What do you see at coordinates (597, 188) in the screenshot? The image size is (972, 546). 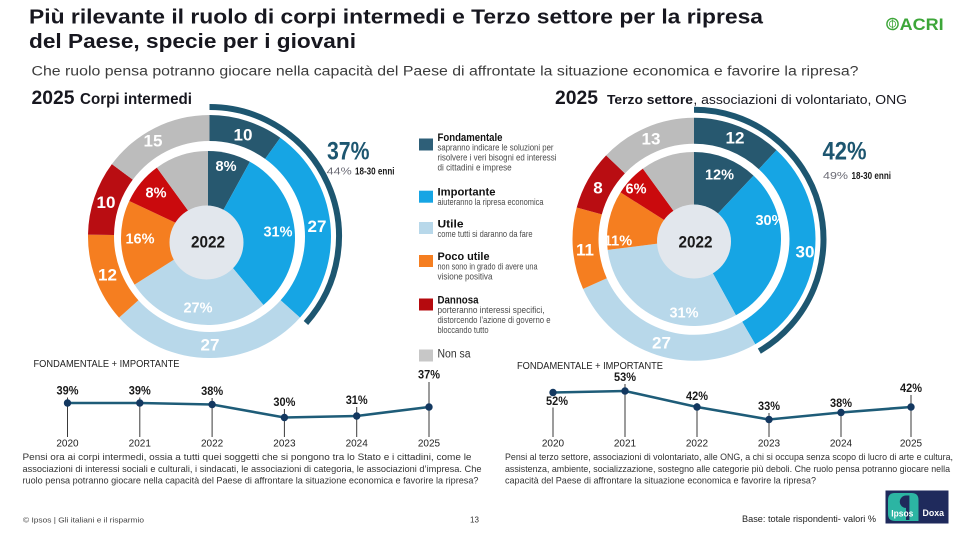 I see `svg-text: 8` at bounding box center [597, 188].